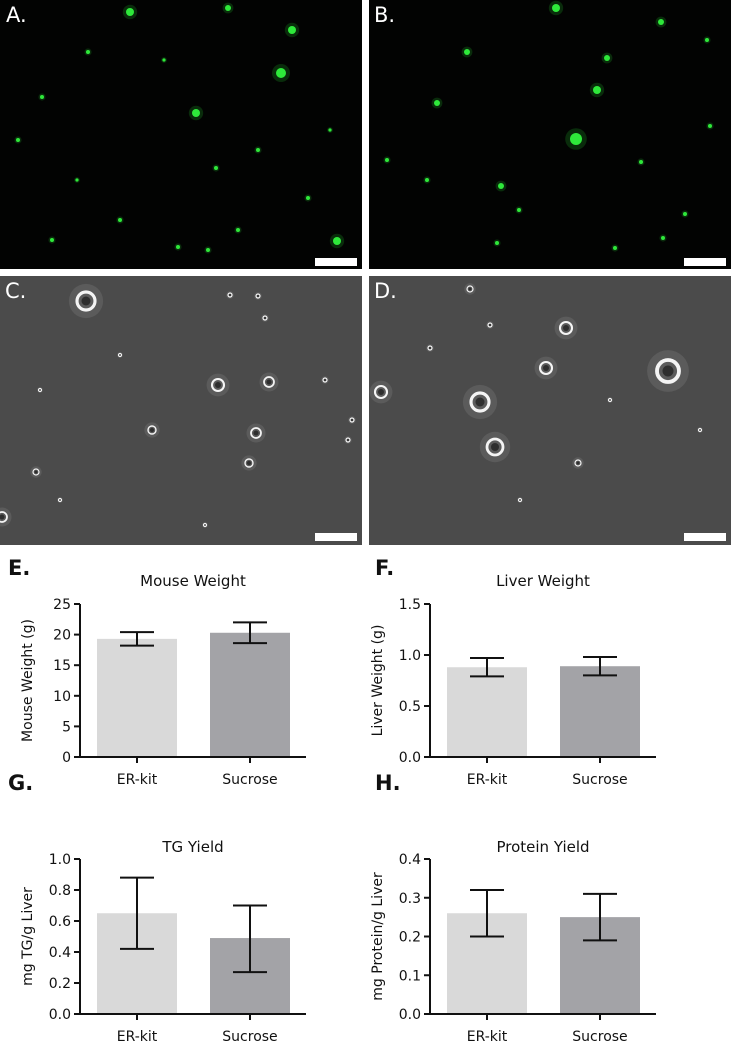 The width and height of the screenshot is (731, 1050). Describe the element at coordinates (60, 922) in the screenshot. I see `y-tick-label: 0.6` at that location.